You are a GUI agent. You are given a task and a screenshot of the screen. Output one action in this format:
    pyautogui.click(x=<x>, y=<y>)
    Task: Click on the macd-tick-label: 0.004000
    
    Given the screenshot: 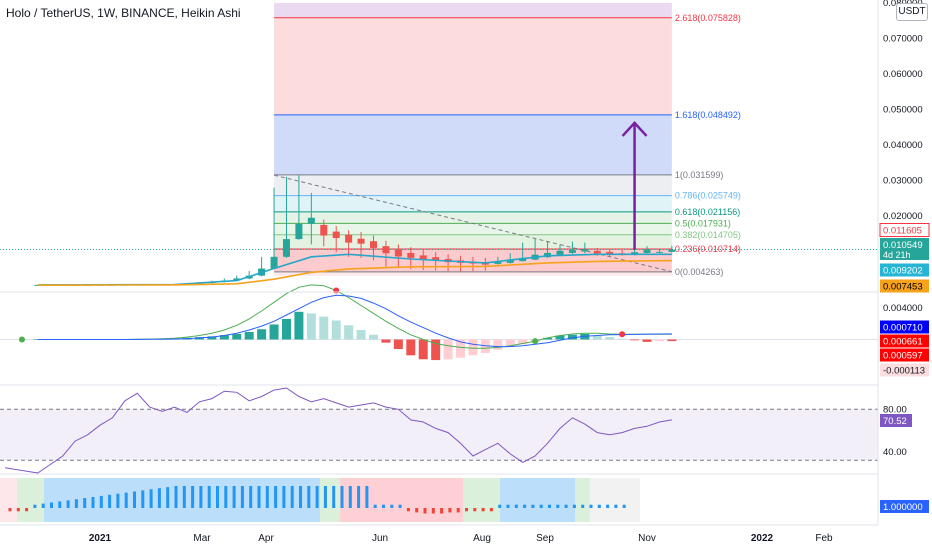 What is the action you would take?
    pyautogui.click(x=903, y=308)
    